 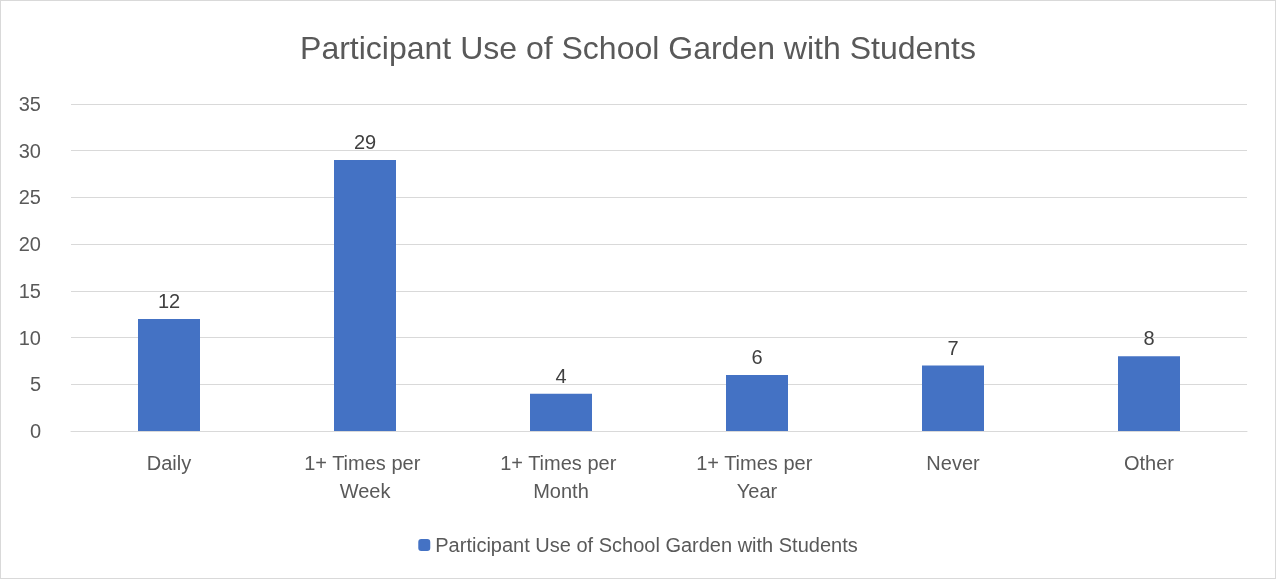 What do you see at coordinates (29, 197) in the screenshot?
I see `y-tick-label: 25` at bounding box center [29, 197].